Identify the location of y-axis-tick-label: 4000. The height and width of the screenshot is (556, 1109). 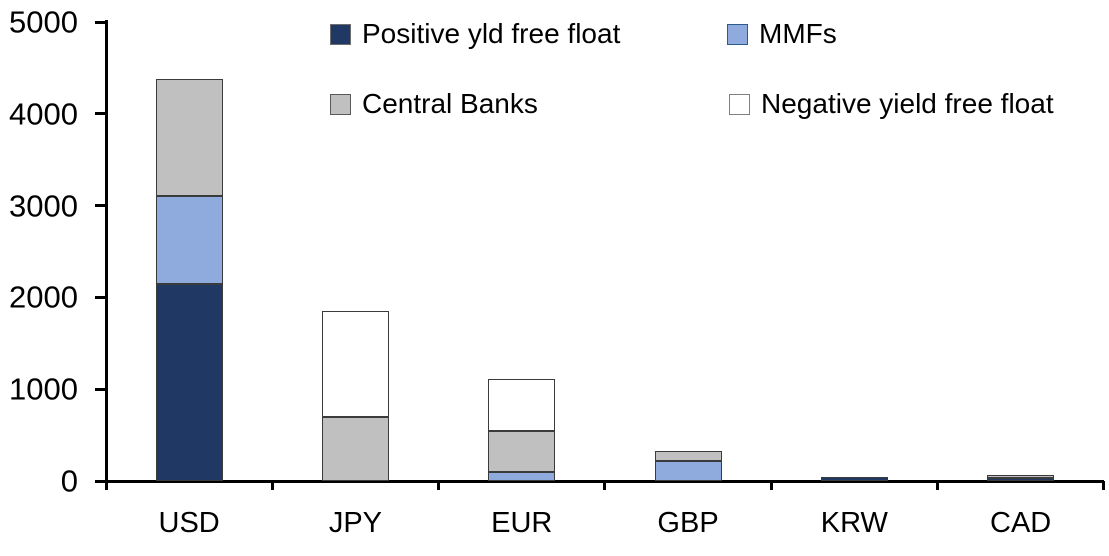
(43, 114).